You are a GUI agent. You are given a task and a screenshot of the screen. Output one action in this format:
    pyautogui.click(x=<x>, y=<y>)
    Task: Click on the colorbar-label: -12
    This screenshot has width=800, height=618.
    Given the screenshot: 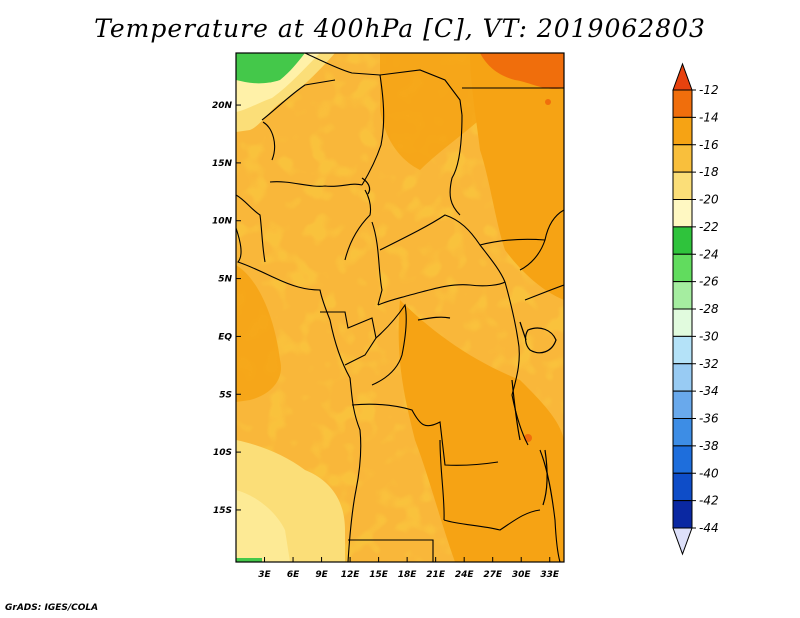 What is the action you would take?
    pyautogui.click(x=709, y=90)
    